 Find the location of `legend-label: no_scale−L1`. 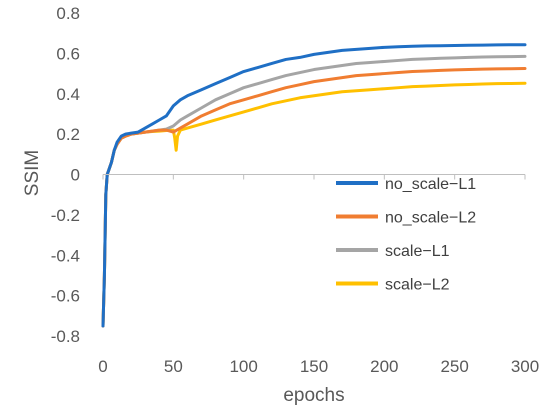

legend-label: no_scale−L1 is located at coordinates (430, 184).